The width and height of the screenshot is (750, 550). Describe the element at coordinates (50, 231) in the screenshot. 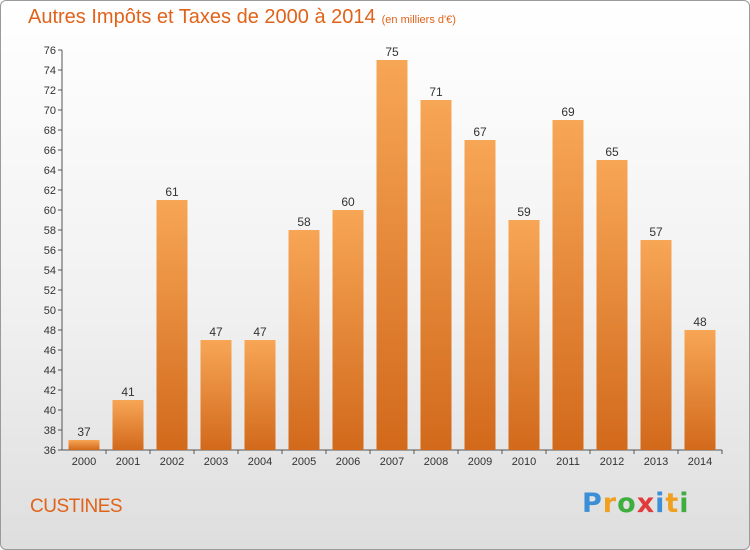

I see `y-tick-label: 58` at that location.